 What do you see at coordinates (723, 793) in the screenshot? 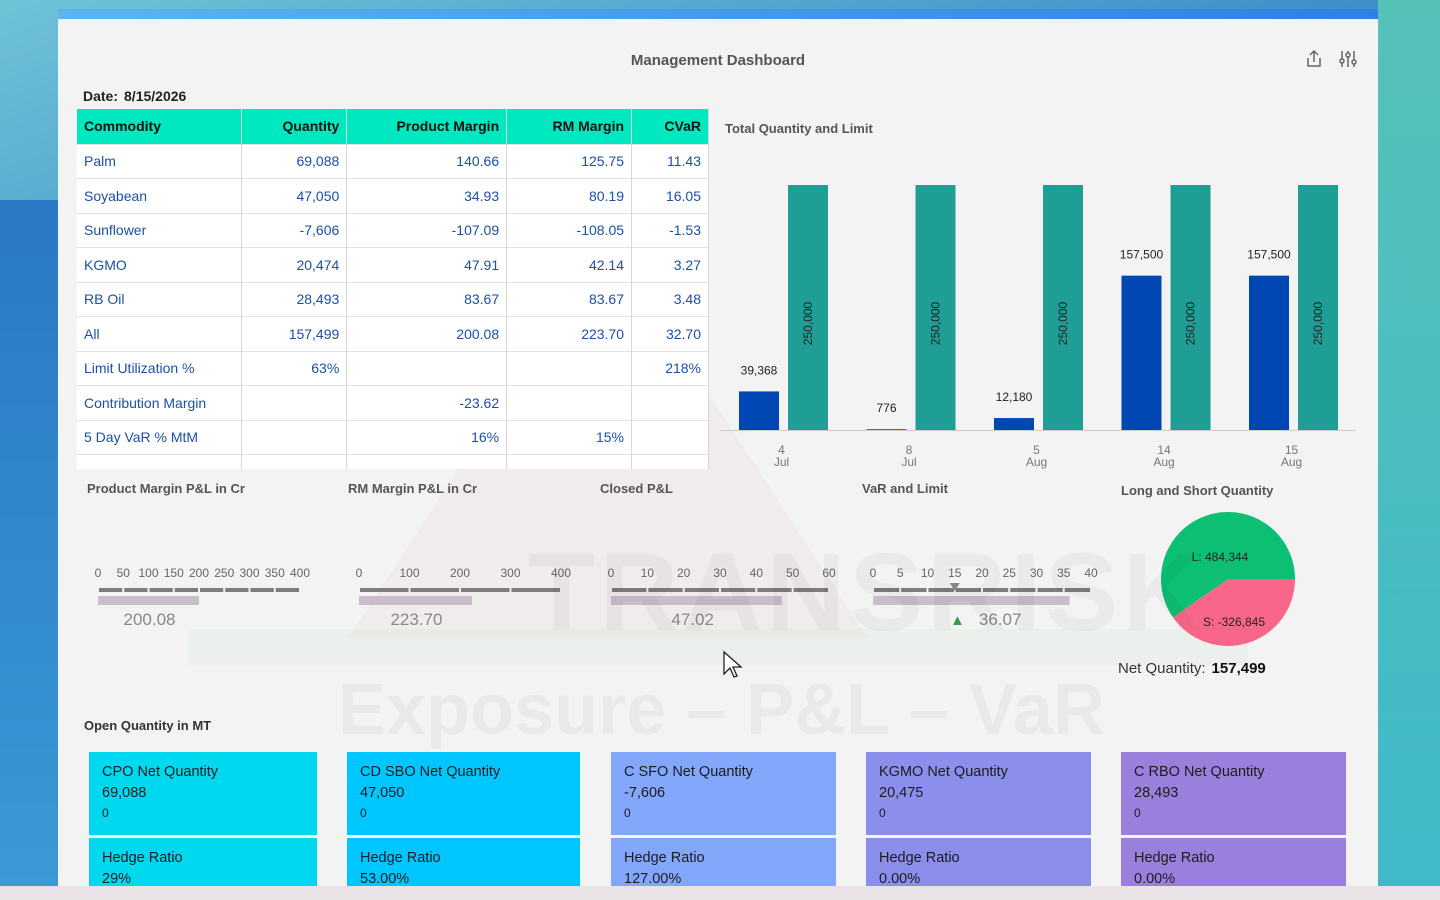
I see `net-quantity-tile: C SFO Net Quantity -7,606 0` at bounding box center [723, 793].